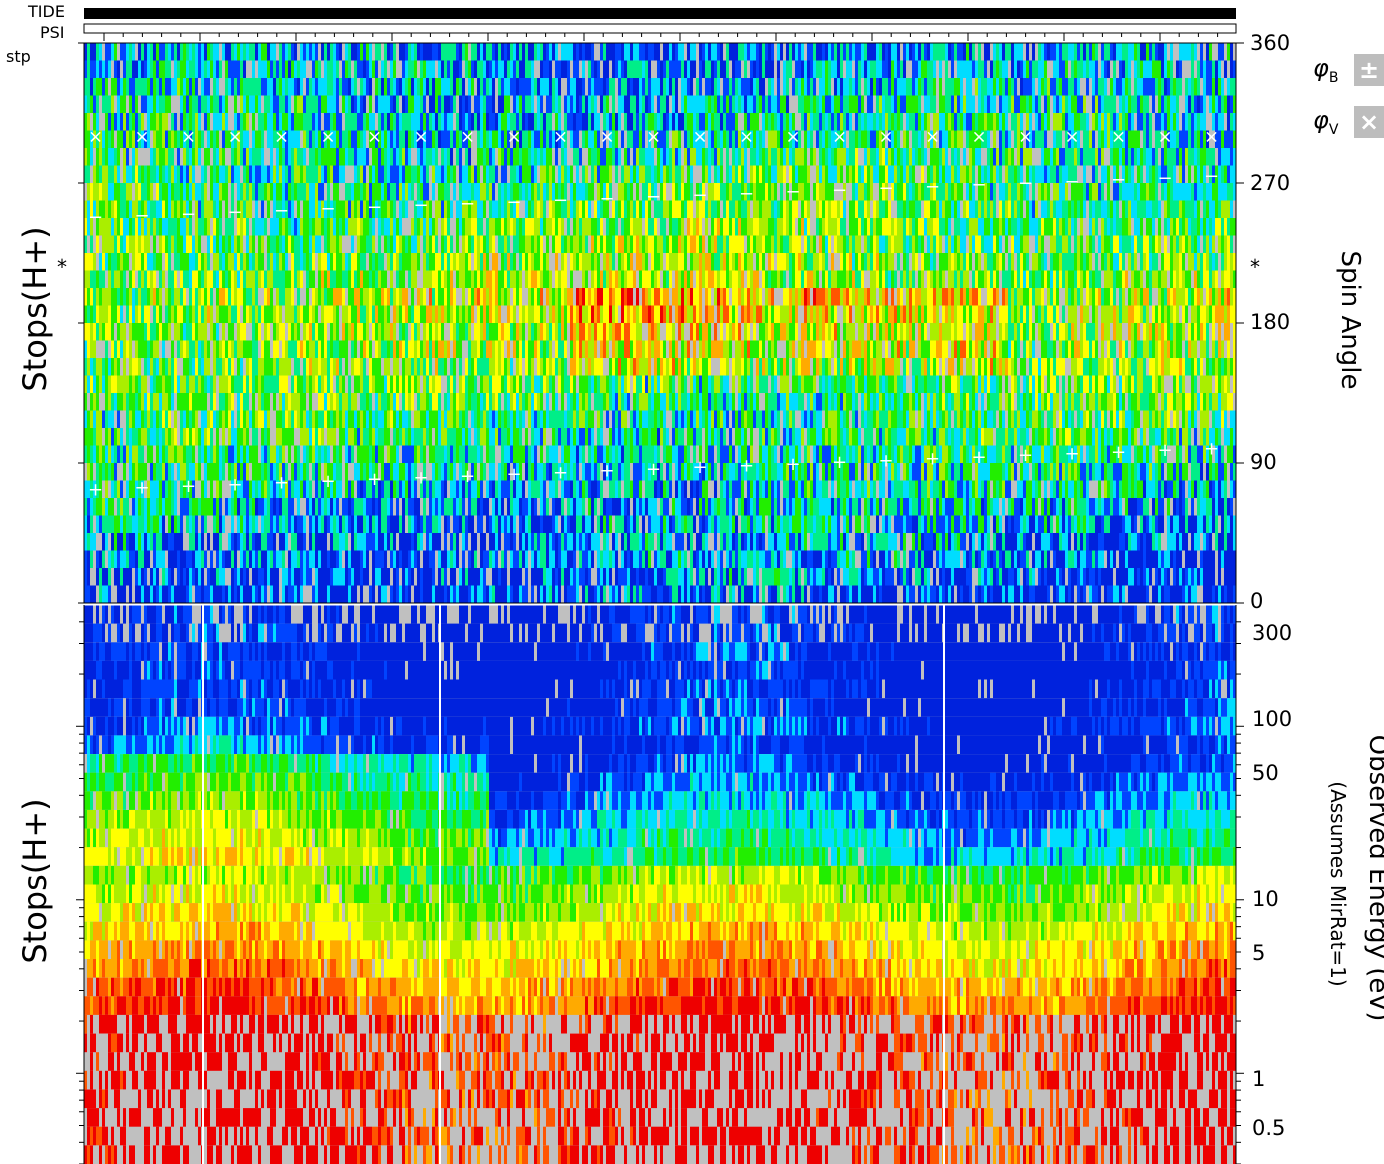 The image size is (1384, 1164). Describe the element at coordinates (1334, 130) in the screenshot. I see `phi-v-sub: V` at that location.